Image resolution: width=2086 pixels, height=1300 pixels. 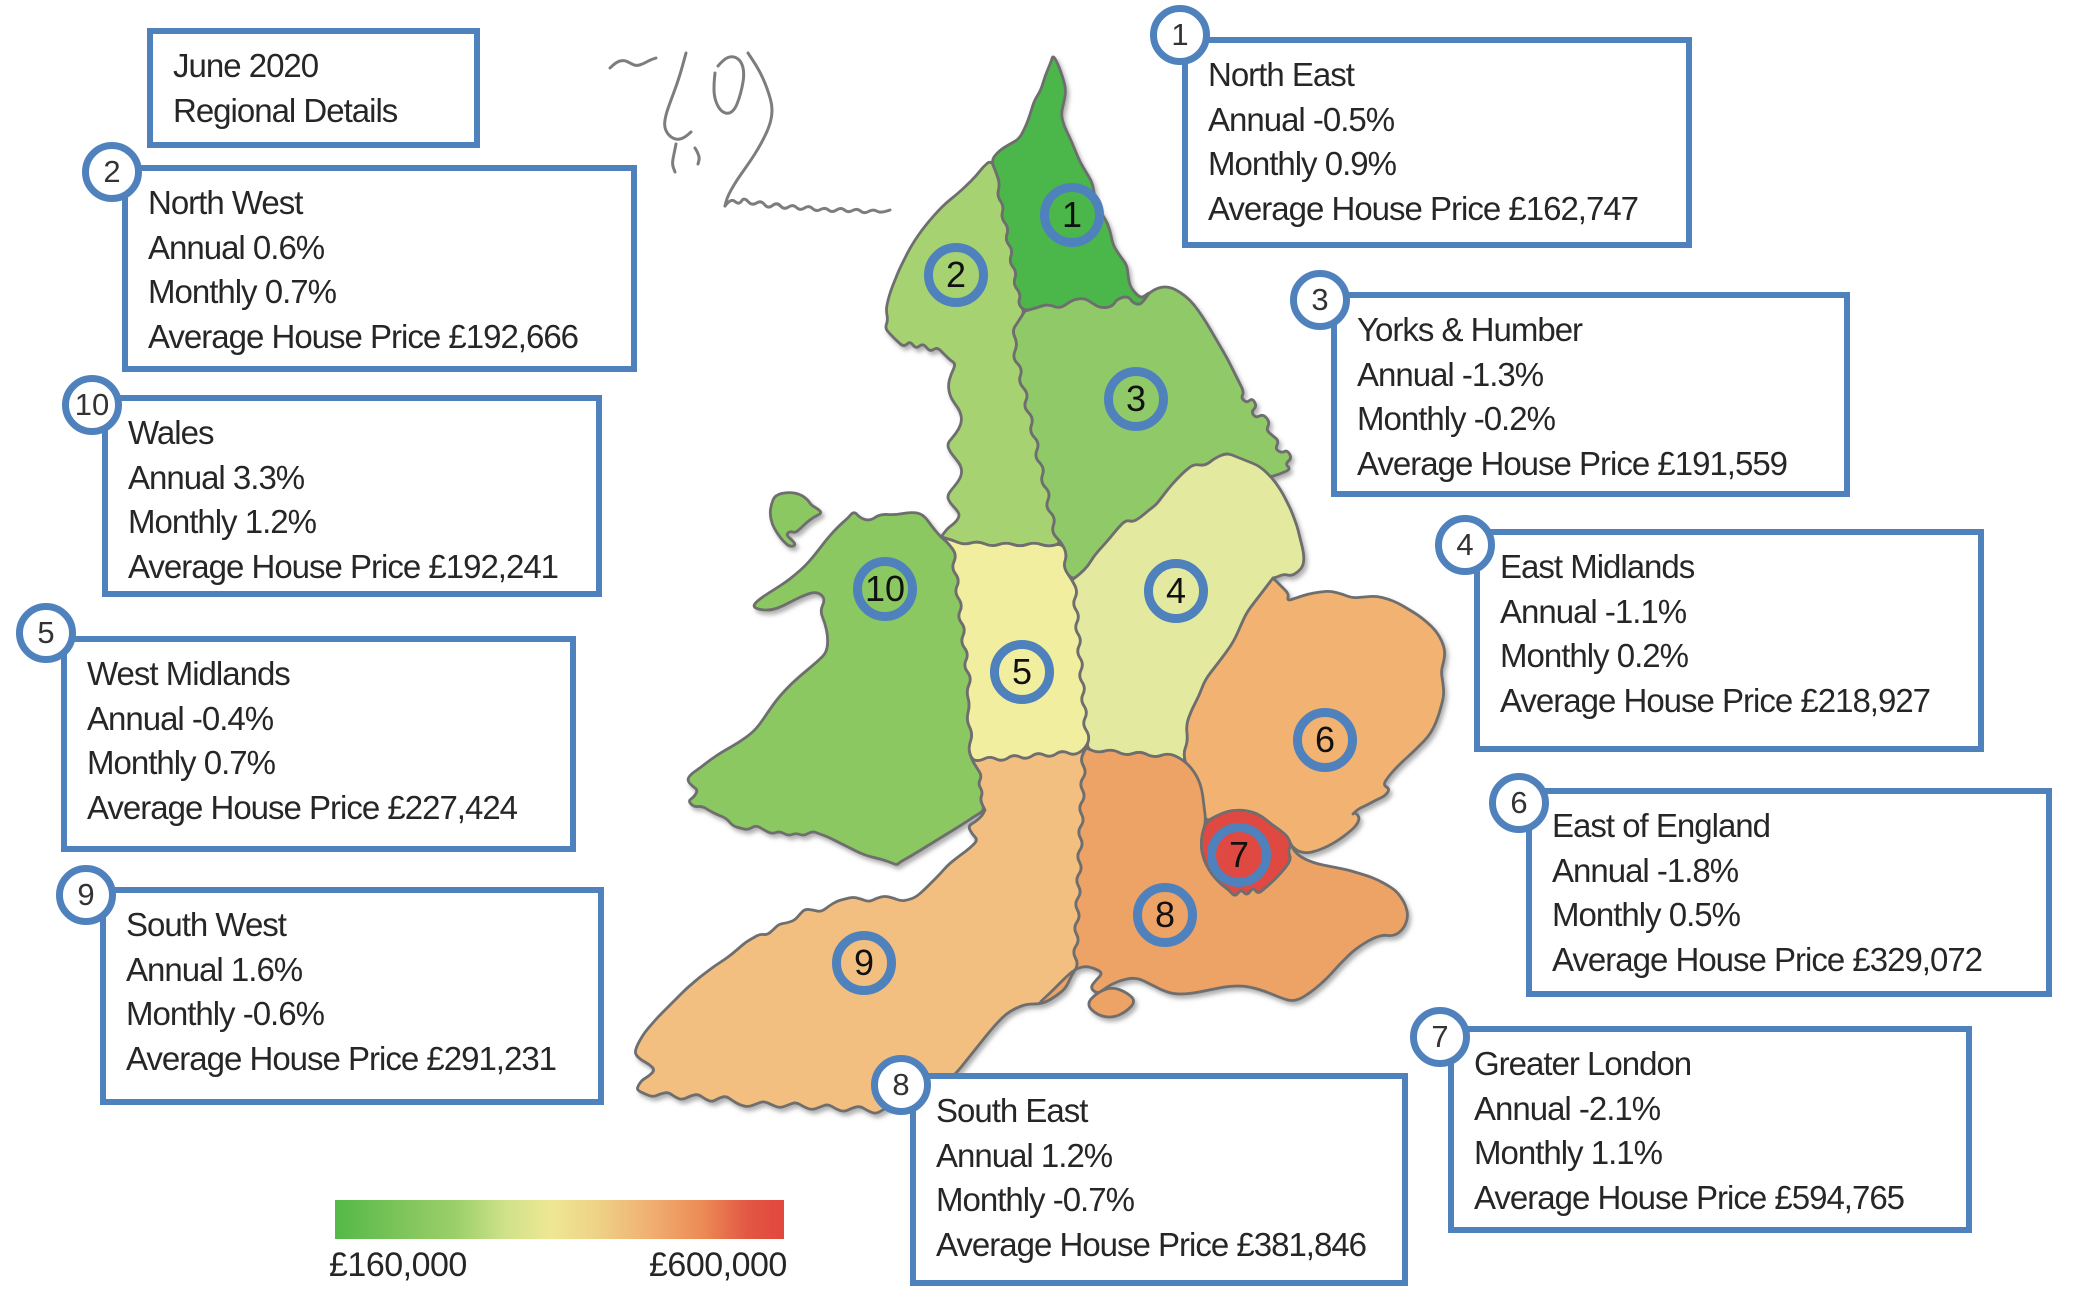 I want to click on svg-text: 2, so click(x=956, y=274).